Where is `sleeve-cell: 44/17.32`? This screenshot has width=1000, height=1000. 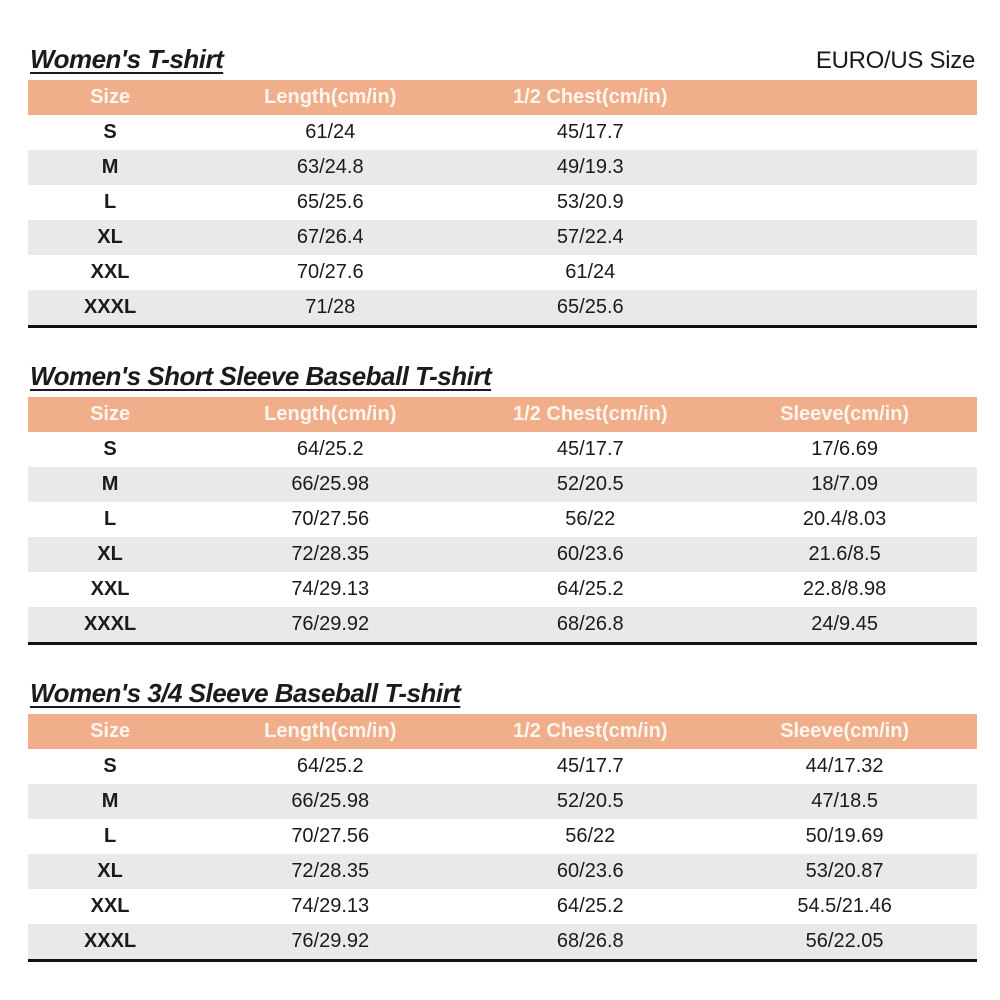 sleeve-cell: 44/17.32 is located at coordinates (844, 766).